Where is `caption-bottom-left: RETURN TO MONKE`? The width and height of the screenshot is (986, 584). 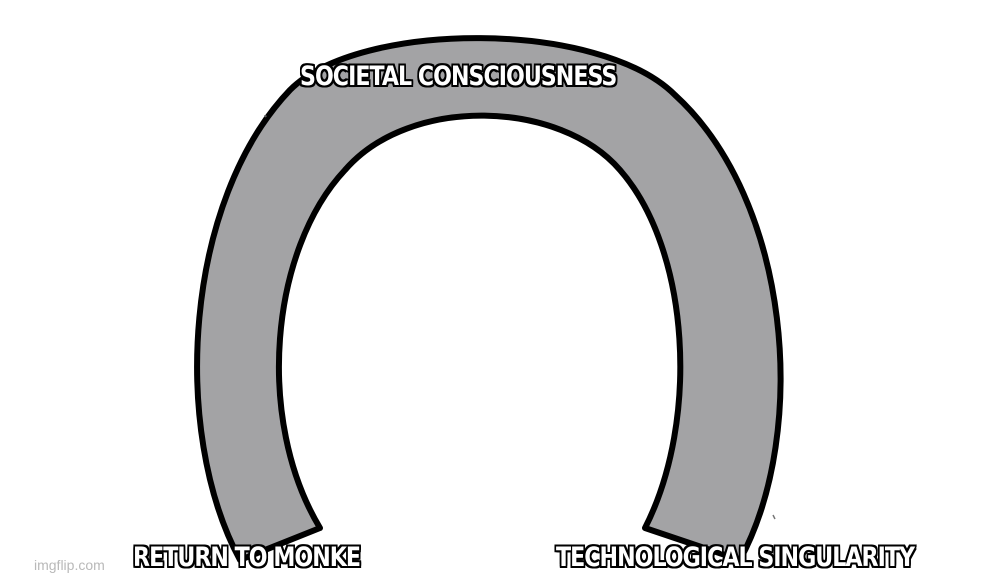
caption-bottom-left: RETURN TO MONKE is located at coordinates (247, 557).